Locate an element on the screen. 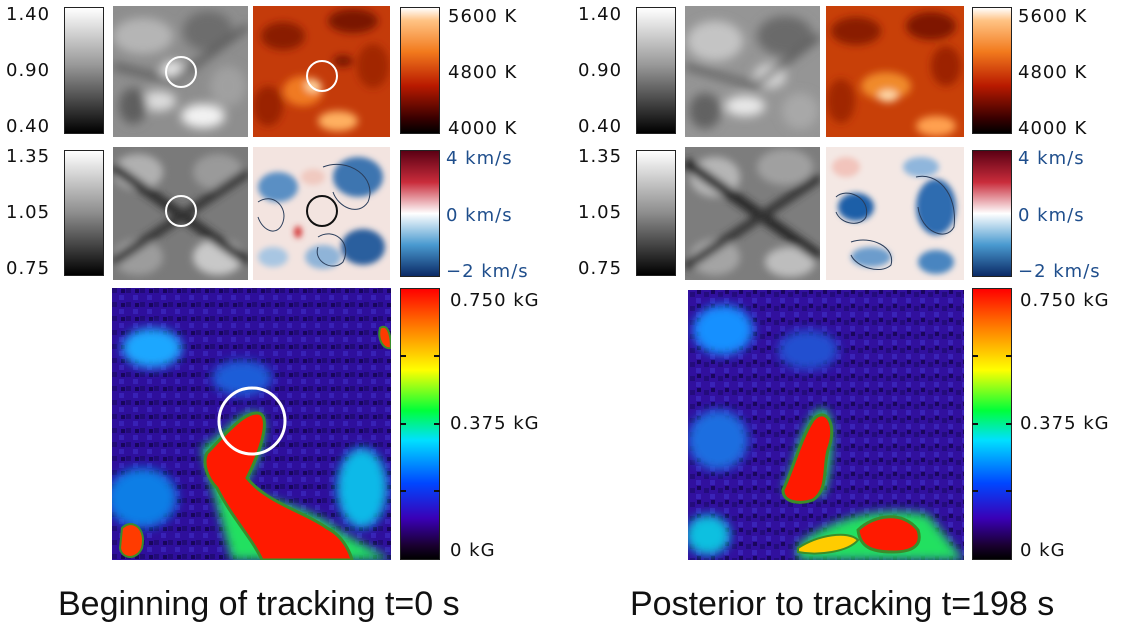 The image size is (1131, 632). velocity-colorbar-left is located at coordinates (420, 213).